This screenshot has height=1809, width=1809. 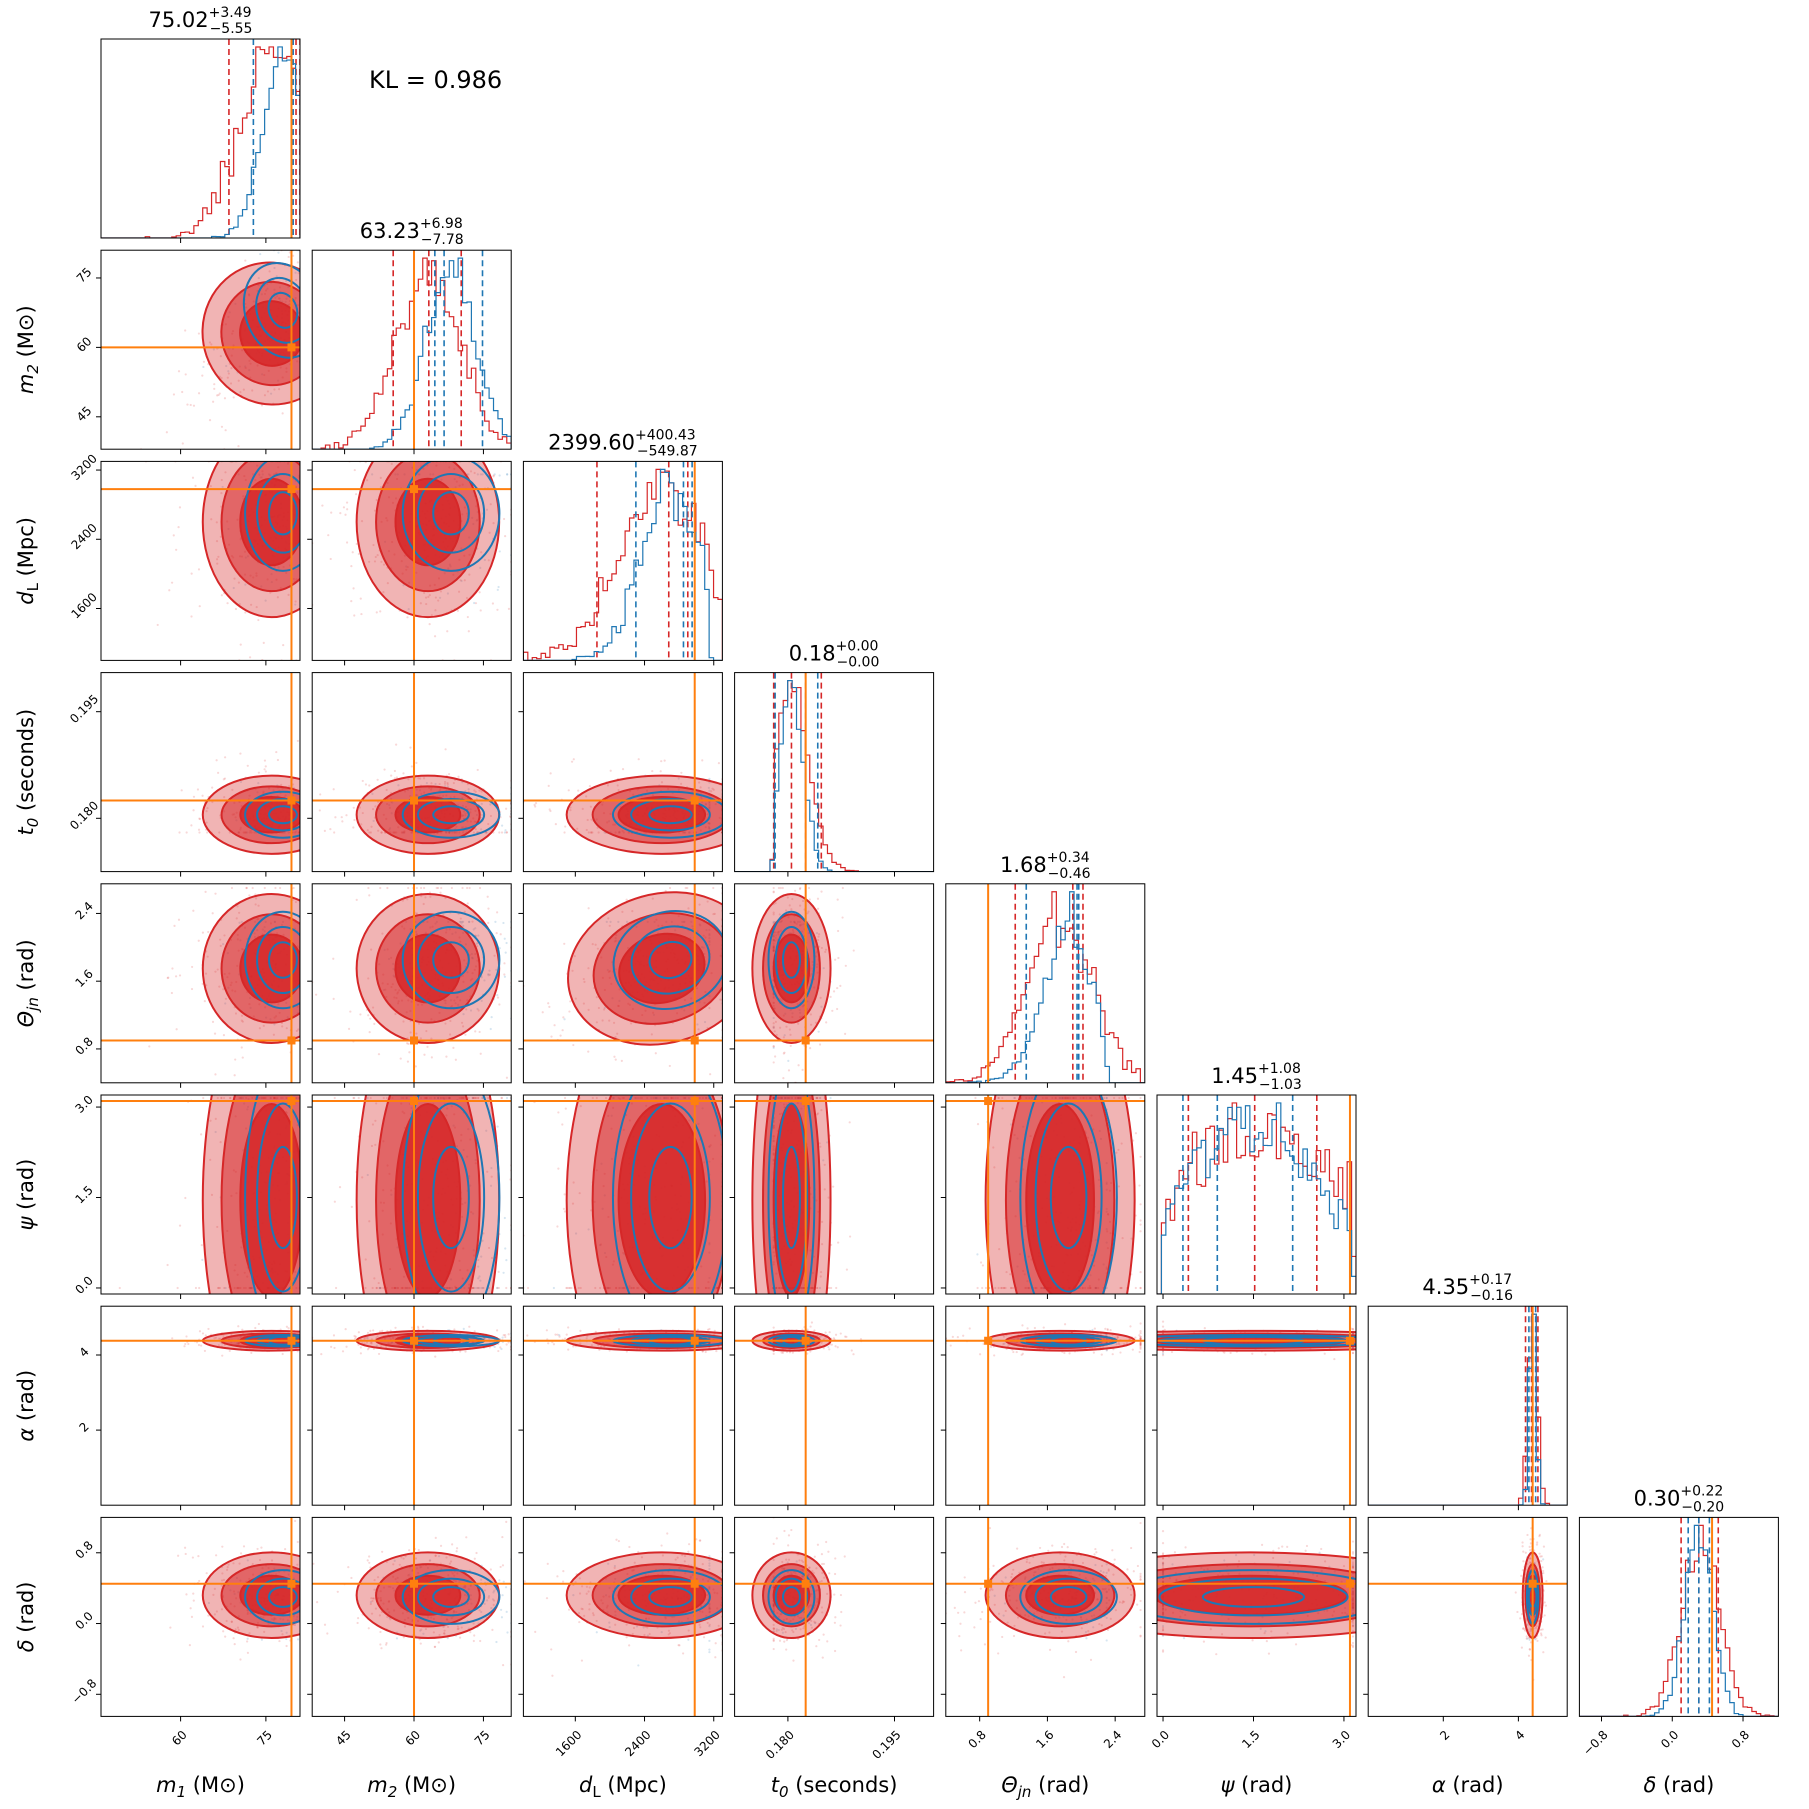 What do you see at coordinates (409, 774) in the screenshot?
I see `panel-t0-m2` at bounding box center [409, 774].